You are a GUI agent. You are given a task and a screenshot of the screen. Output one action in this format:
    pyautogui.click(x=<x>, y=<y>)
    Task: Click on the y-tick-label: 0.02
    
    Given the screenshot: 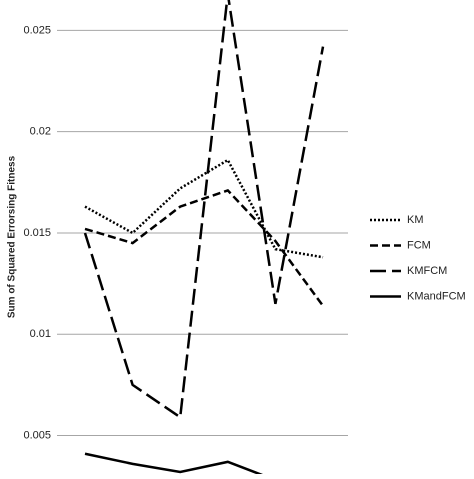 What is the action you would take?
    pyautogui.click(x=40, y=132)
    